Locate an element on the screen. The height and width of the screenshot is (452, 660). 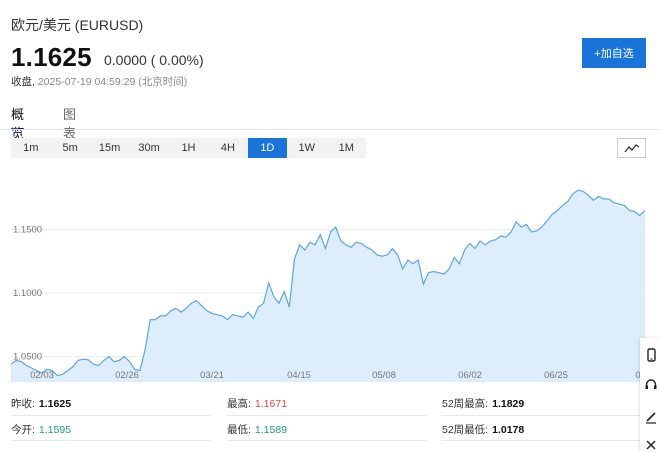
period-1mo: 1M is located at coordinates (346, 148).